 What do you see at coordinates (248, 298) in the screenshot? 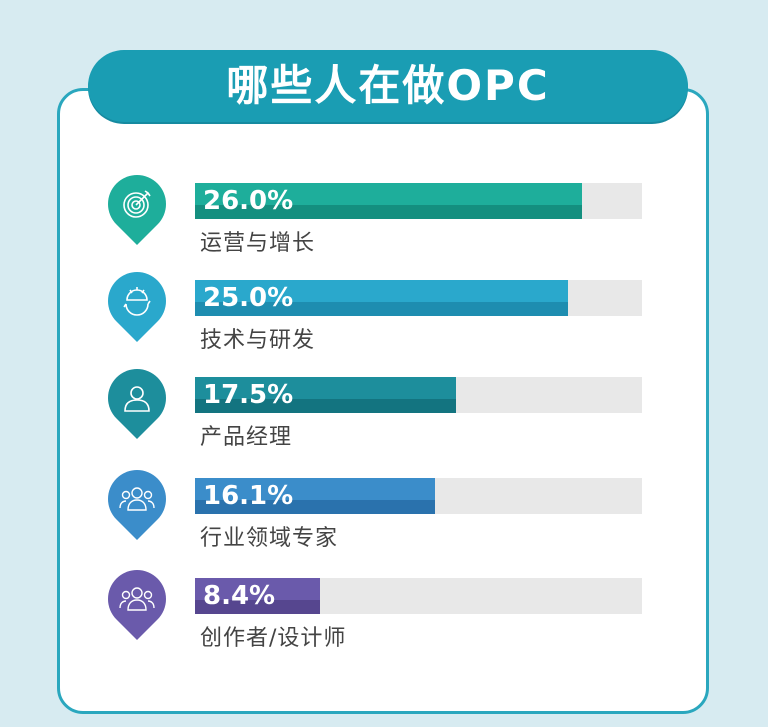
I see `value-label: 25.0%` at bounding box center [248, 298].